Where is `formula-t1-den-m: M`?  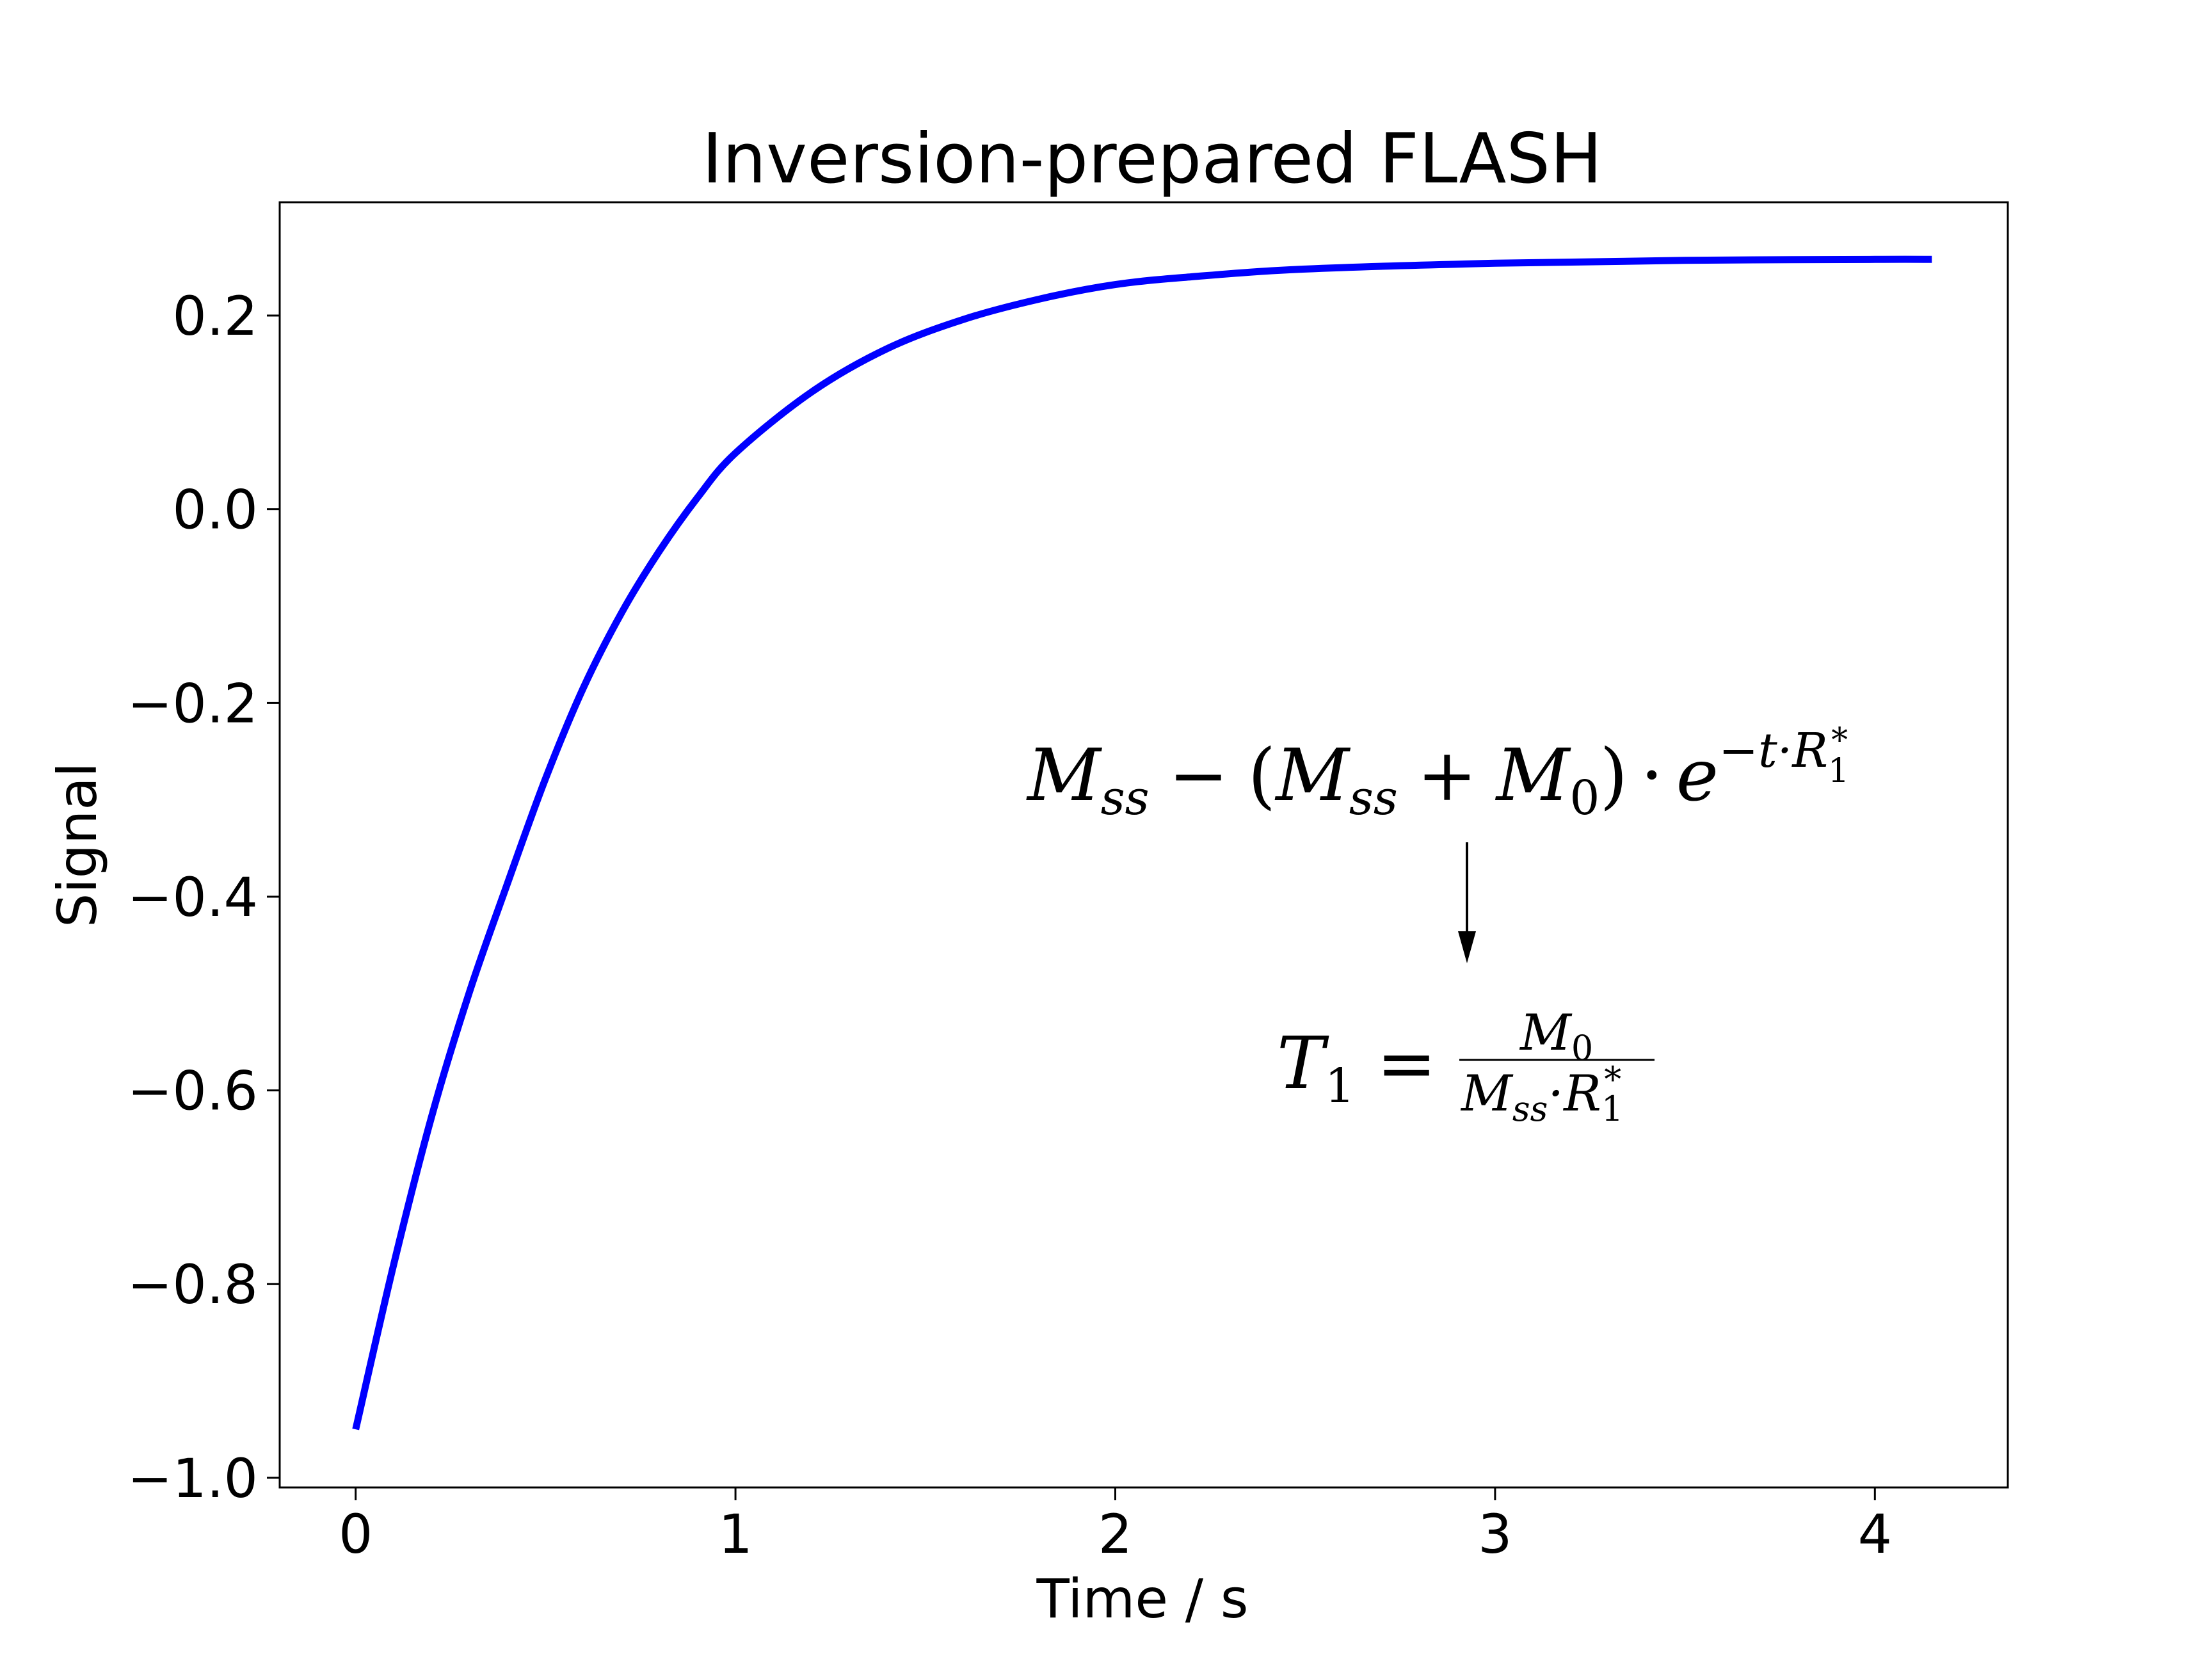
formula-t1-den-m: M is located at coordinates (1487, 1094).